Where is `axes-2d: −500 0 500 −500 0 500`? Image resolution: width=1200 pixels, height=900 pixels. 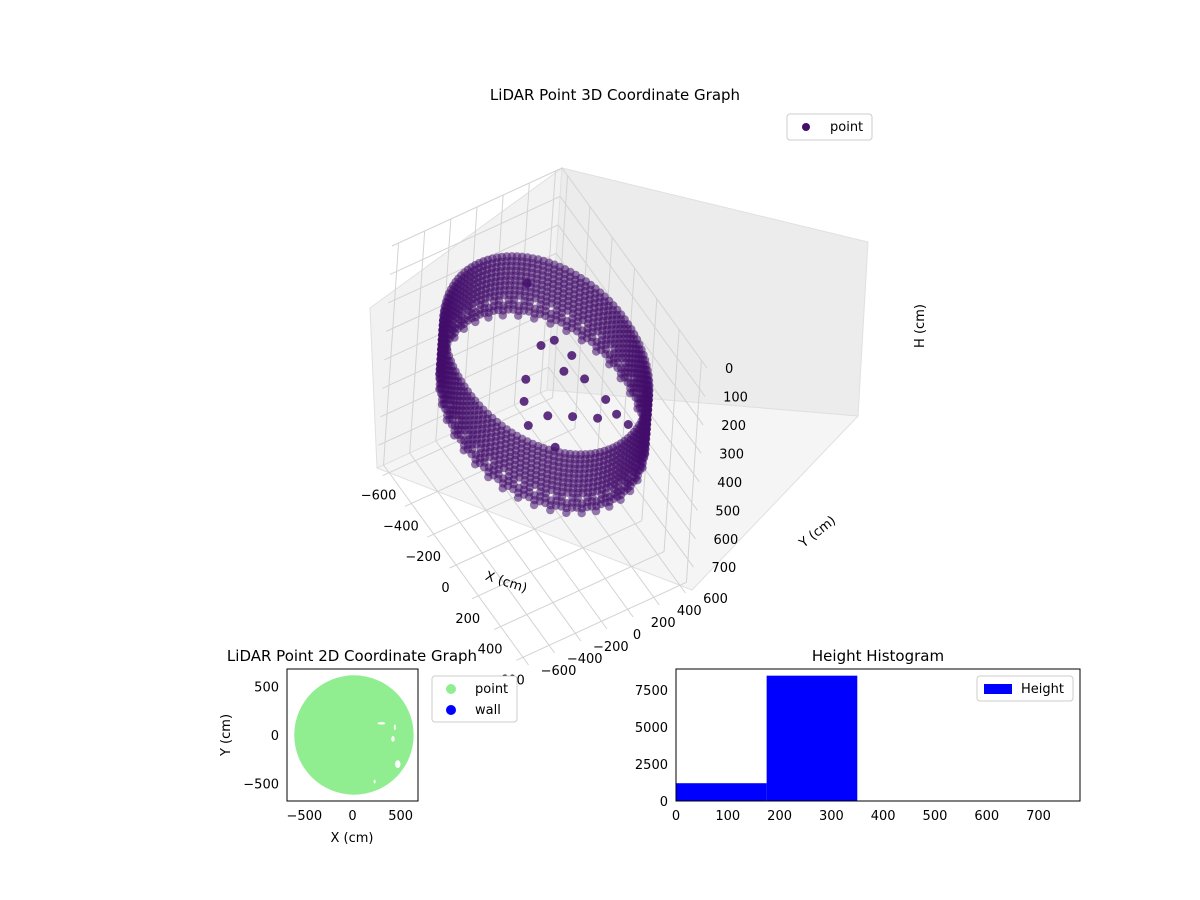
axes-2d: −500 0 500 −500 0 500 is located at coordinates (328, 752).